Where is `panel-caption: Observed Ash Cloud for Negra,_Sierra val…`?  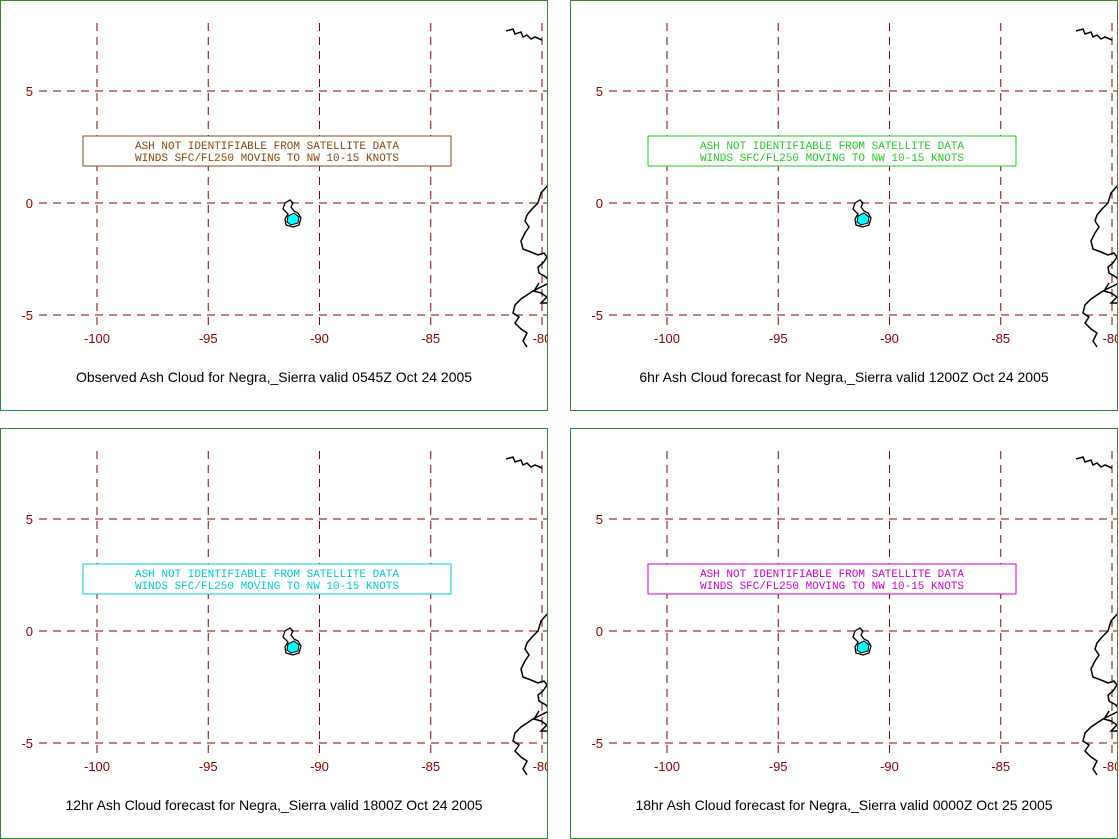
panel-caption: Observed Ash Cloud for Negra,_Sierra val… is located at coordinates (274, 377).